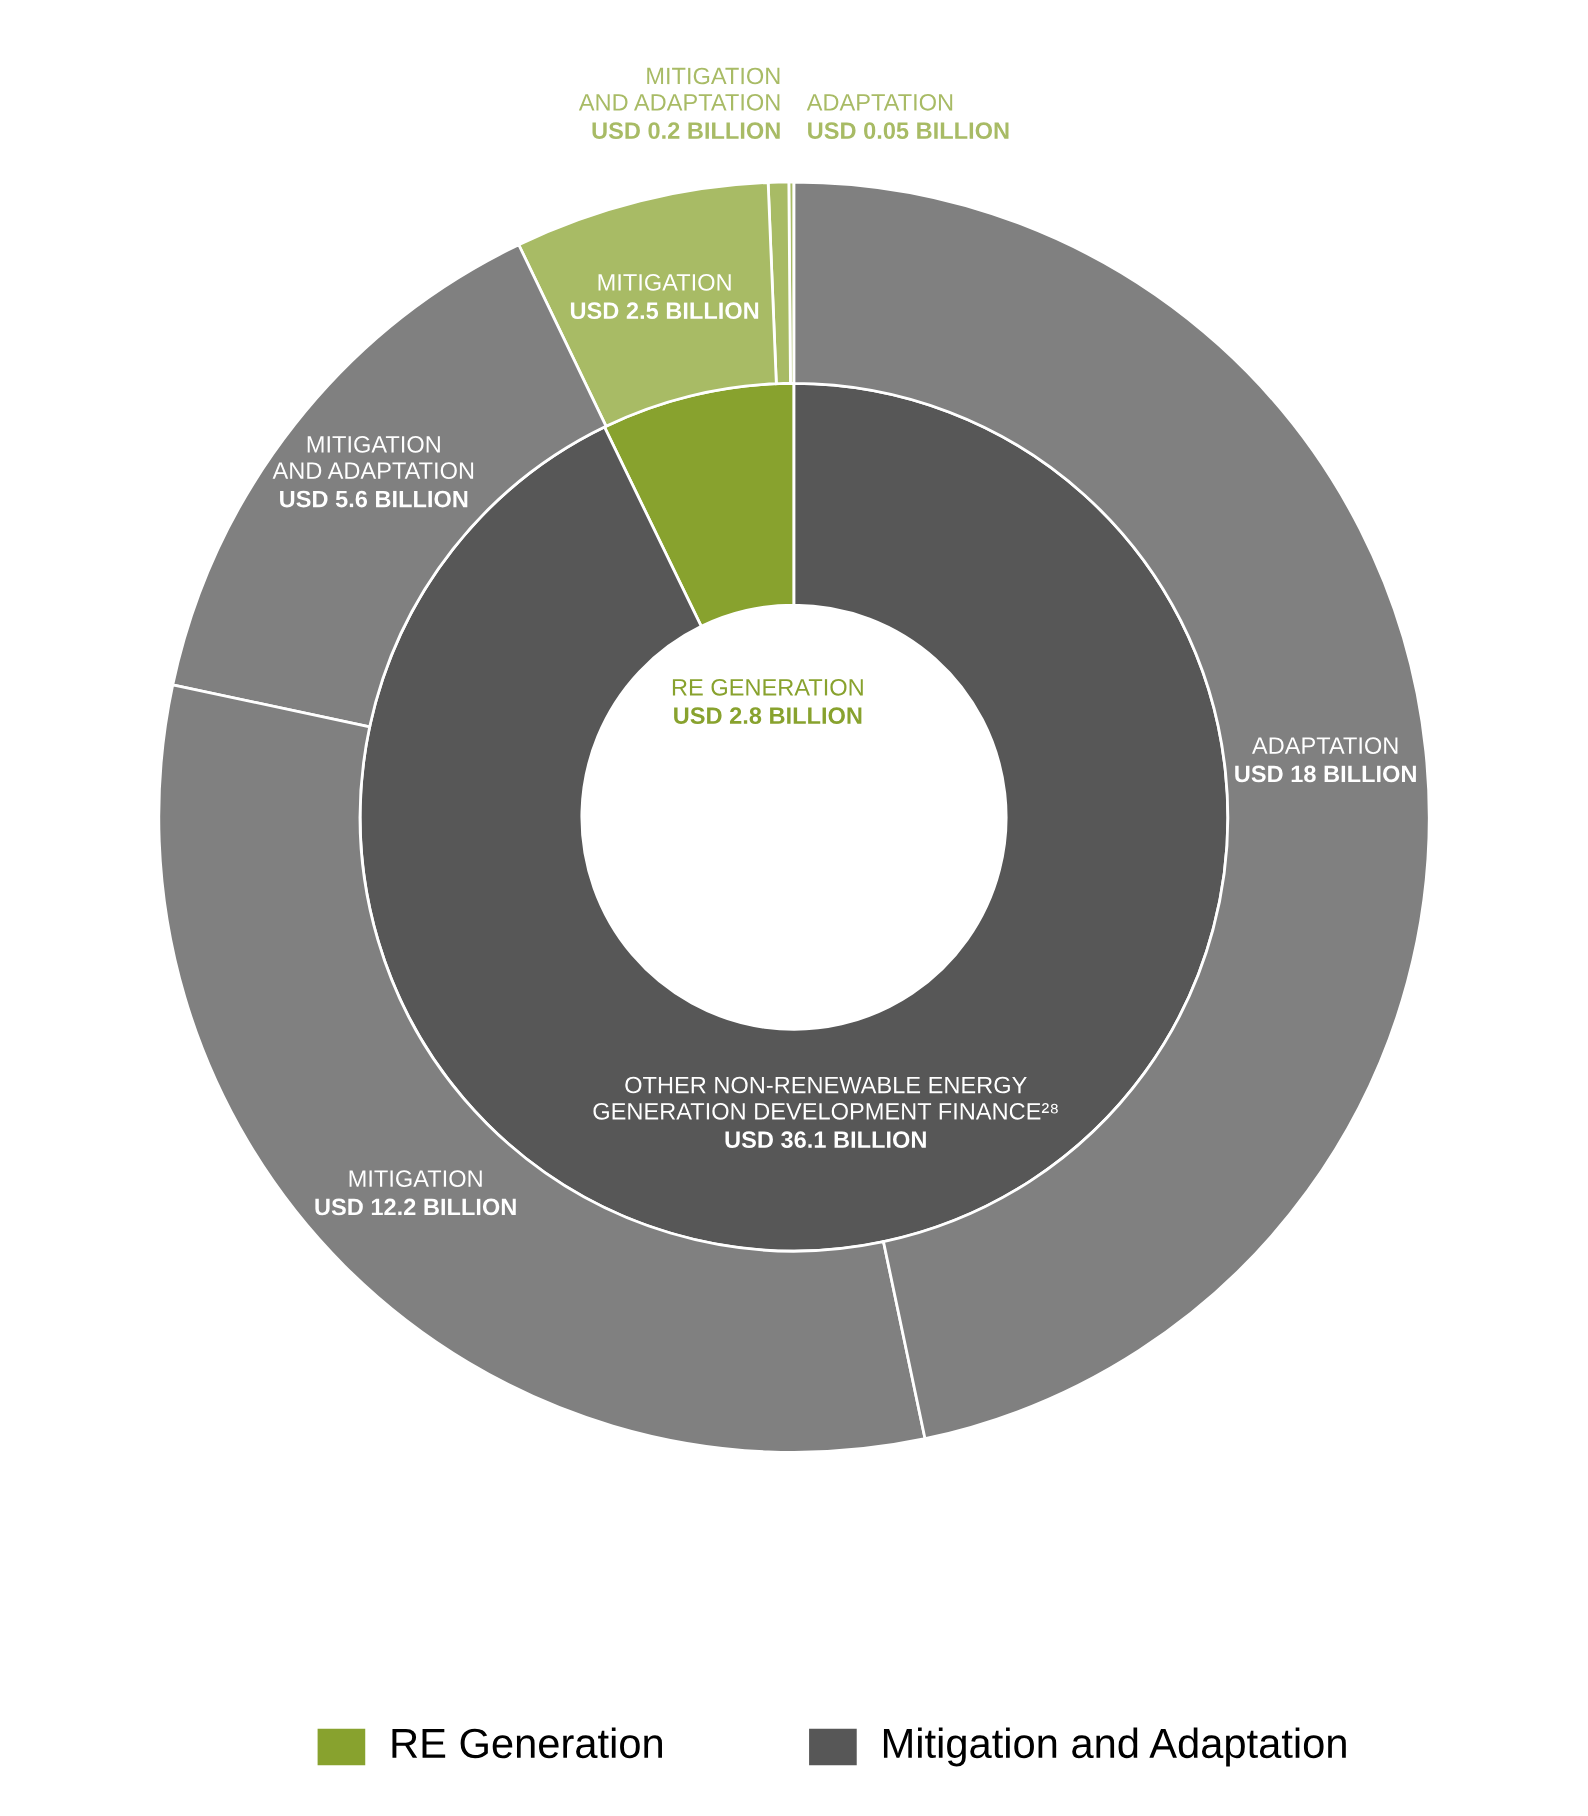  I want to click on data-label: ADAPTATION USD 18 BILLION, so click(1325, 760).